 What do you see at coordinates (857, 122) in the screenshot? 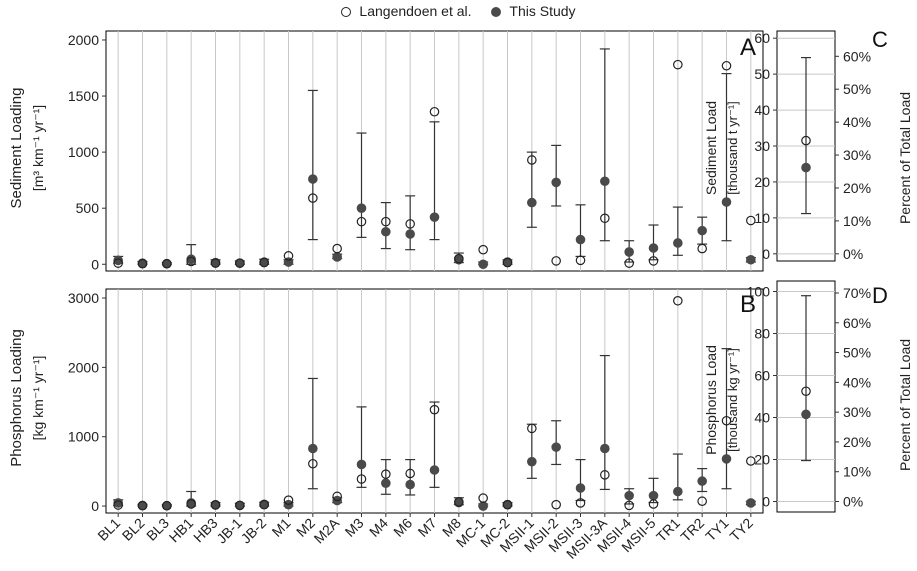
I see `panel-c-right-tick-label-4: 40%` at bounding box center [857, 122].